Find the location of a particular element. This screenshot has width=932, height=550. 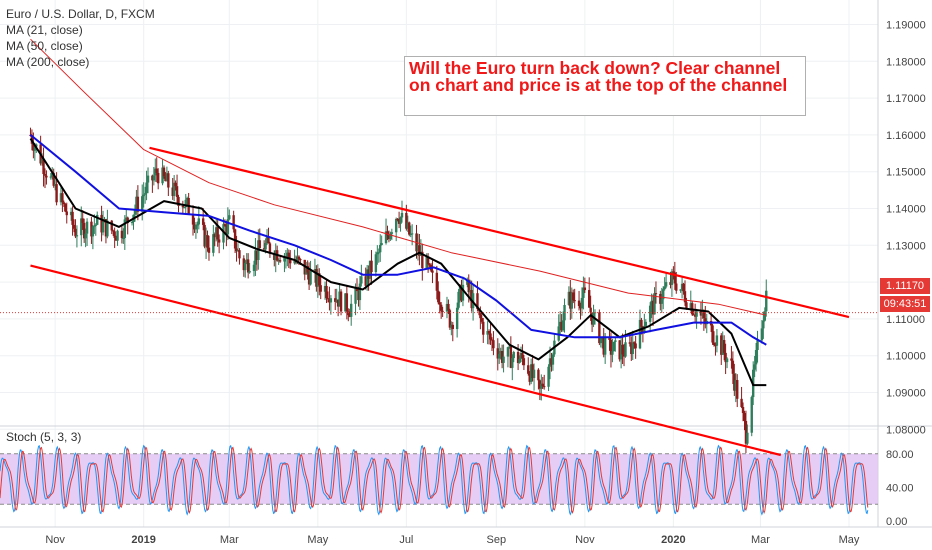

stoch-label: Stoch (5, 3, 3) is located at coordinates (44, 437).